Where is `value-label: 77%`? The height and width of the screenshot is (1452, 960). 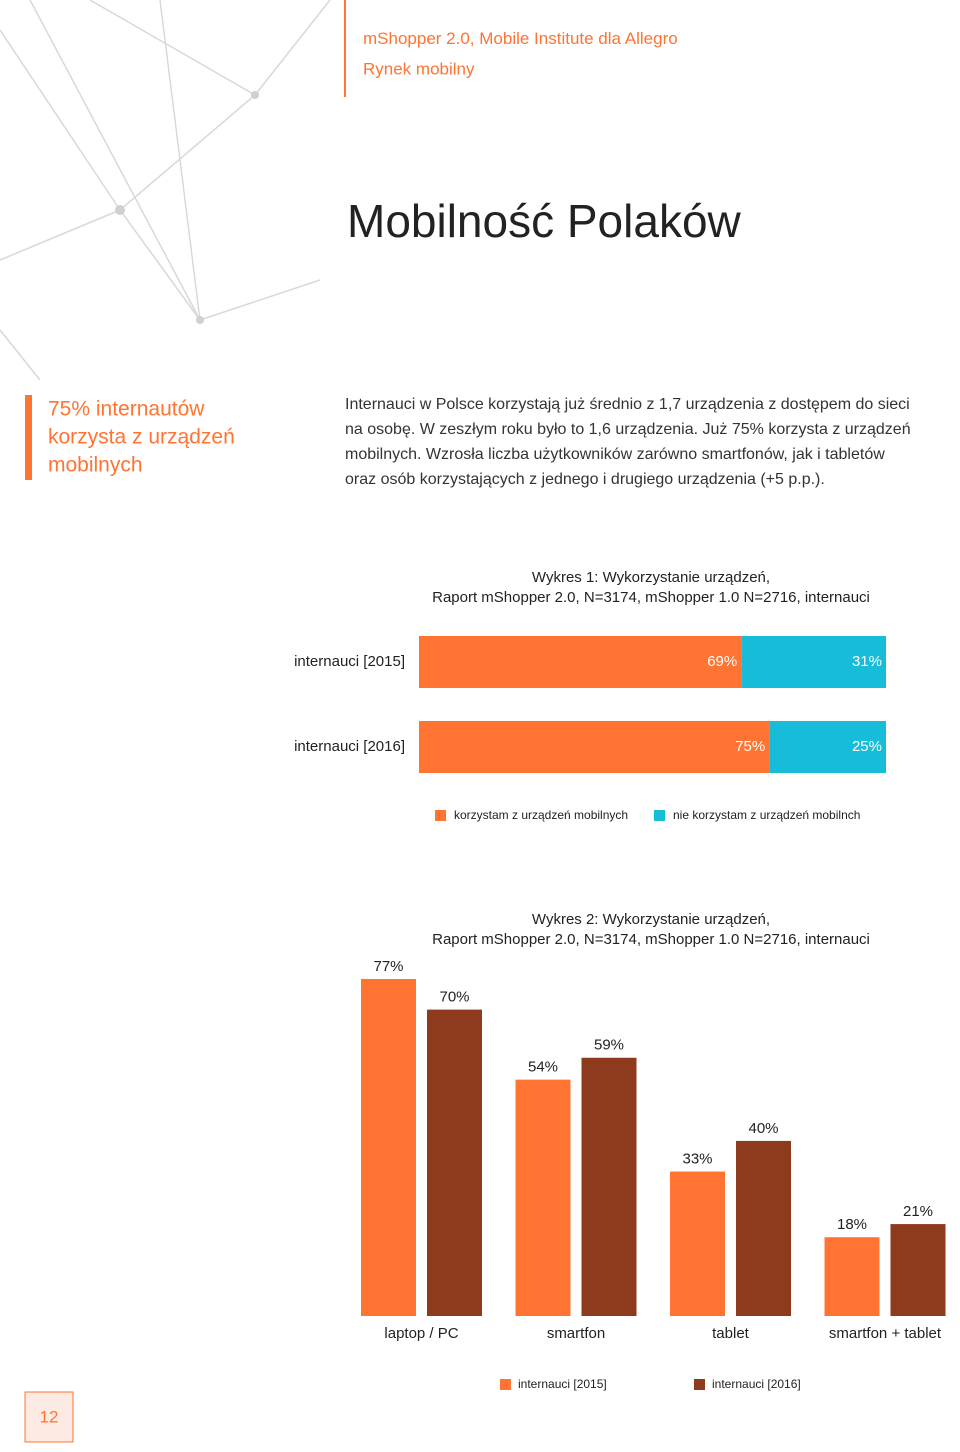 value-label: 77% is located at coordinates (388, 966).